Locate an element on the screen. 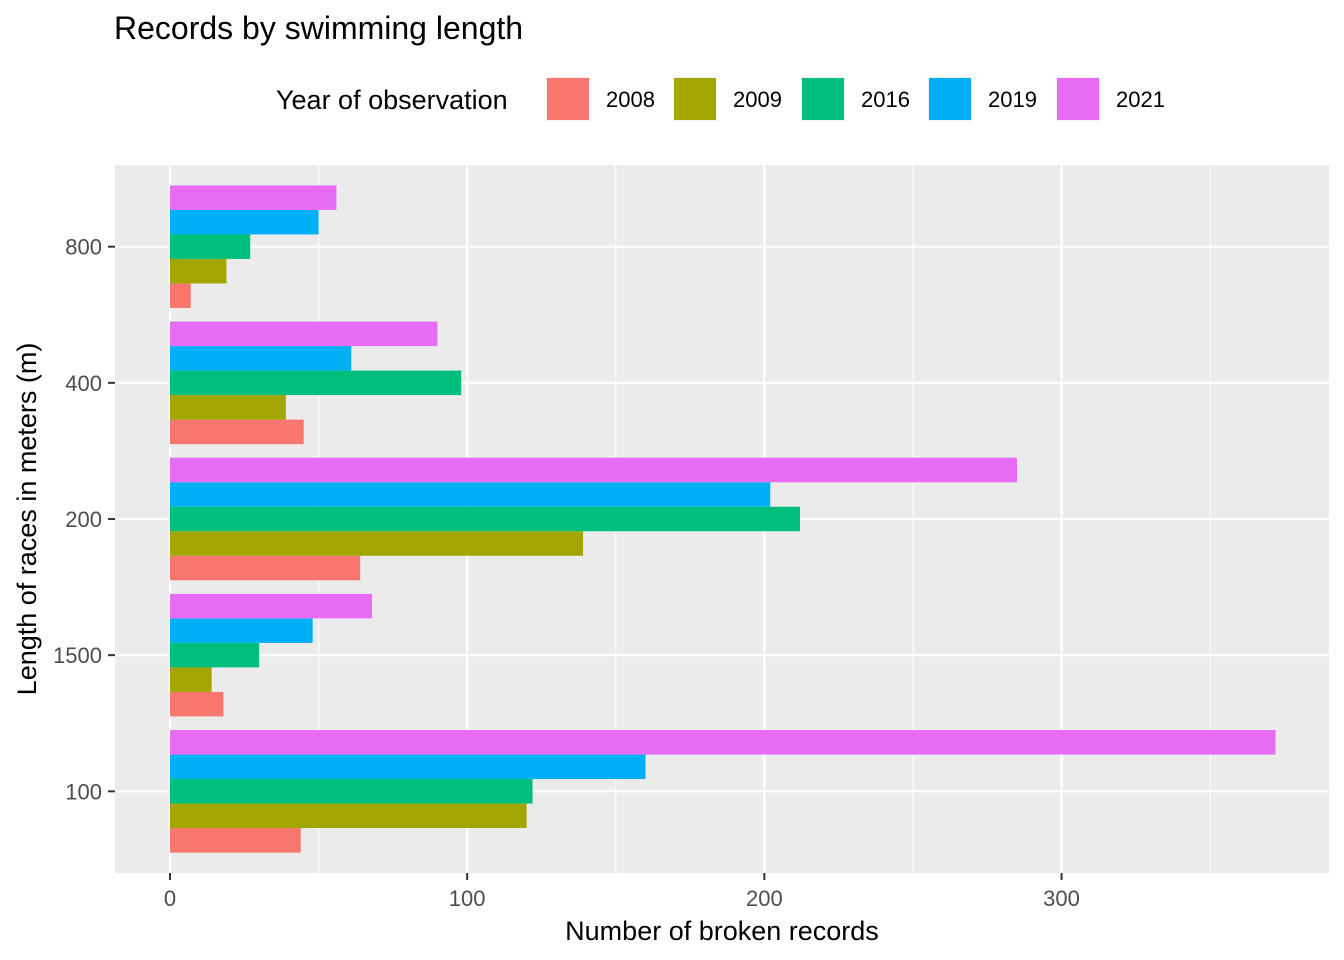  legend-label-2019: 2019 is located at coordinates (1012, 99).